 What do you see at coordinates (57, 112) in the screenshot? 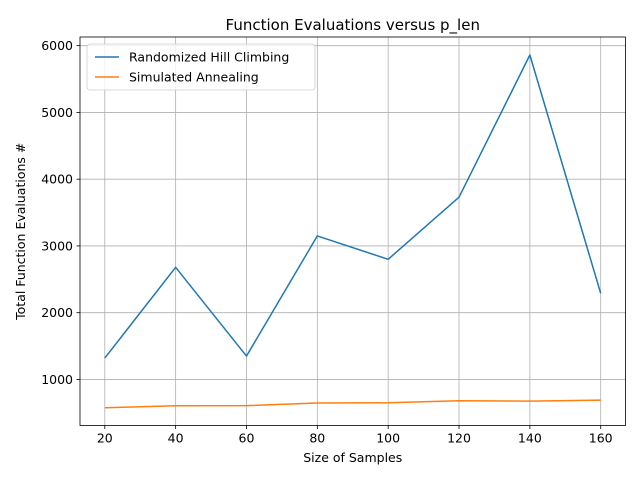
I see `y-tick-label: 5000` at bounding box center [57, 112].